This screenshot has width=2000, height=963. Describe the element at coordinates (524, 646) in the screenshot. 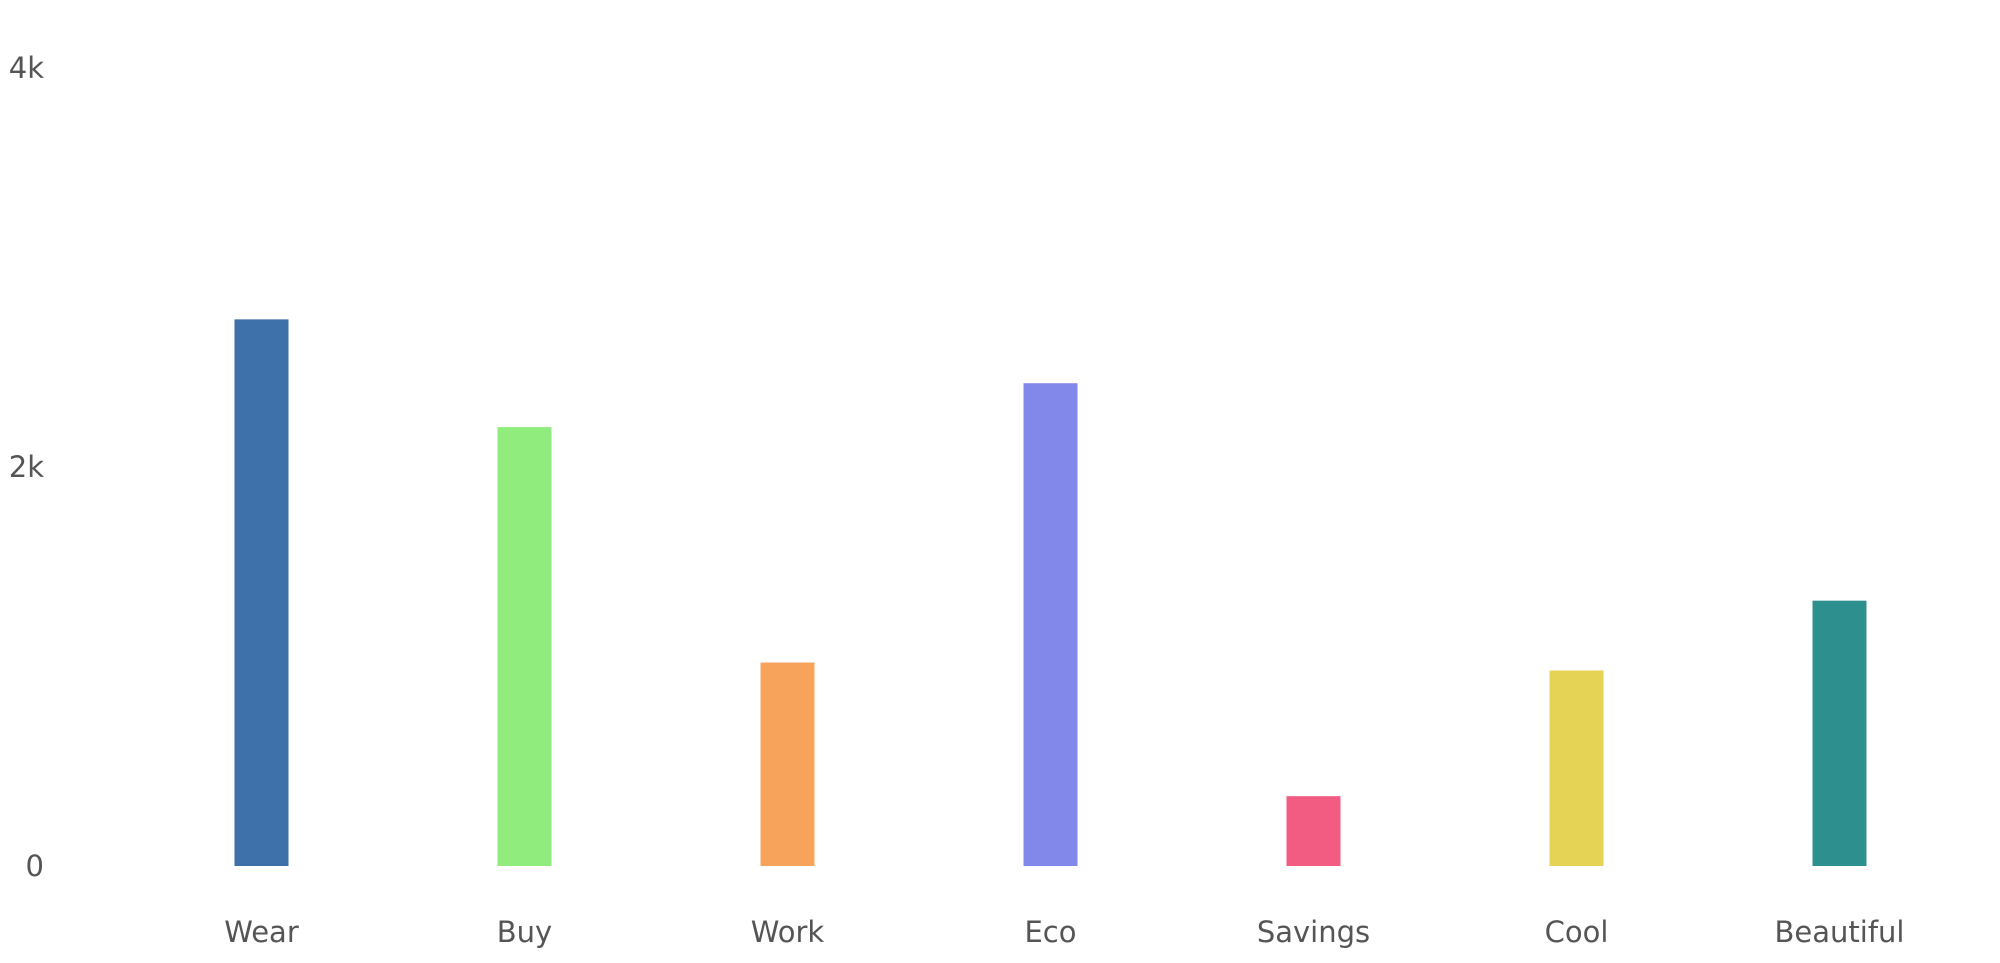

I see `bar-buy` at that location.